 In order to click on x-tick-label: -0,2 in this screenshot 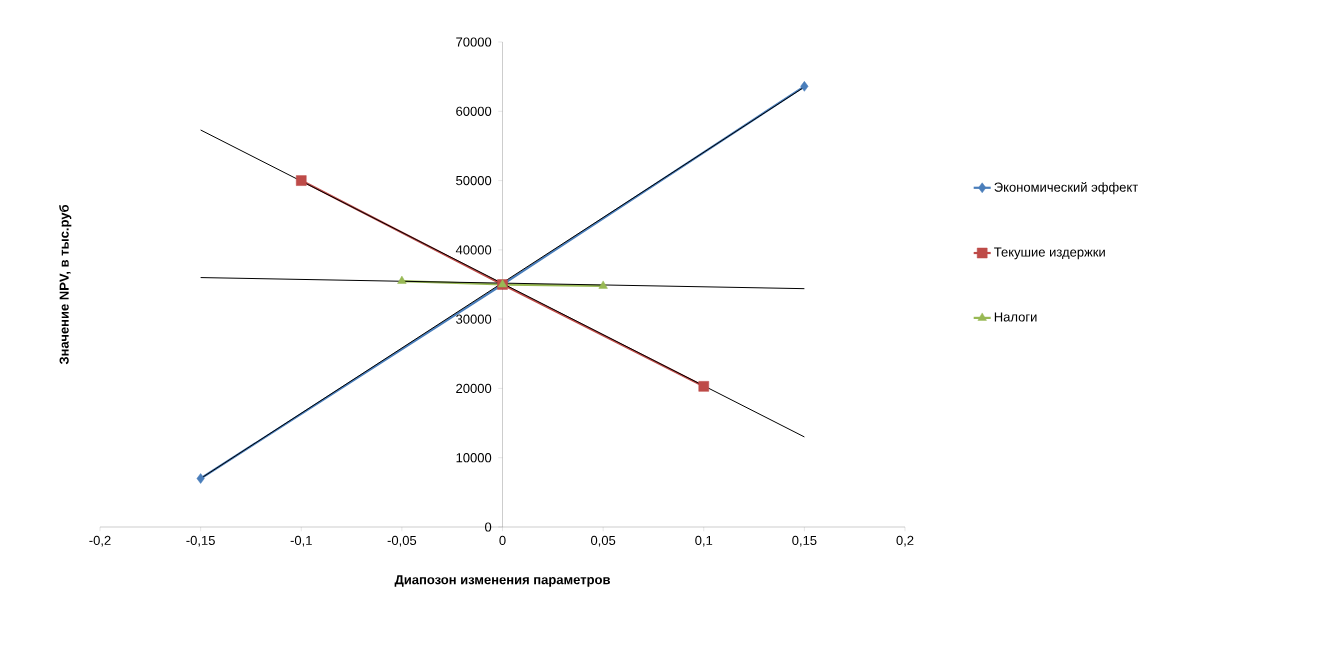, I will do `click(100, 541)`.